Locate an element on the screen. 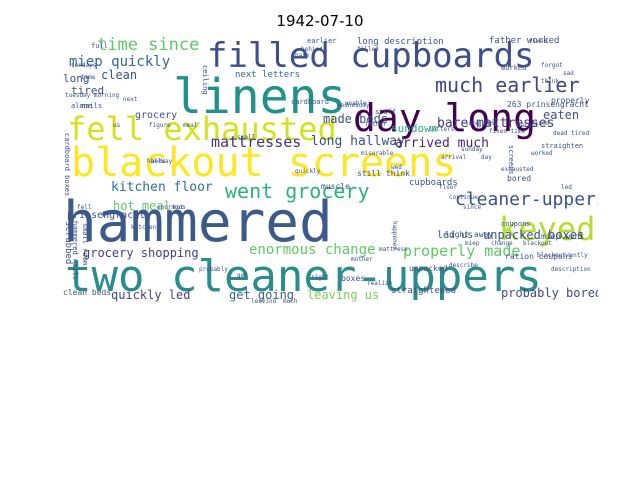 This screenshot has width=640, height=480. word: describe is located at coordinates (463, 265).